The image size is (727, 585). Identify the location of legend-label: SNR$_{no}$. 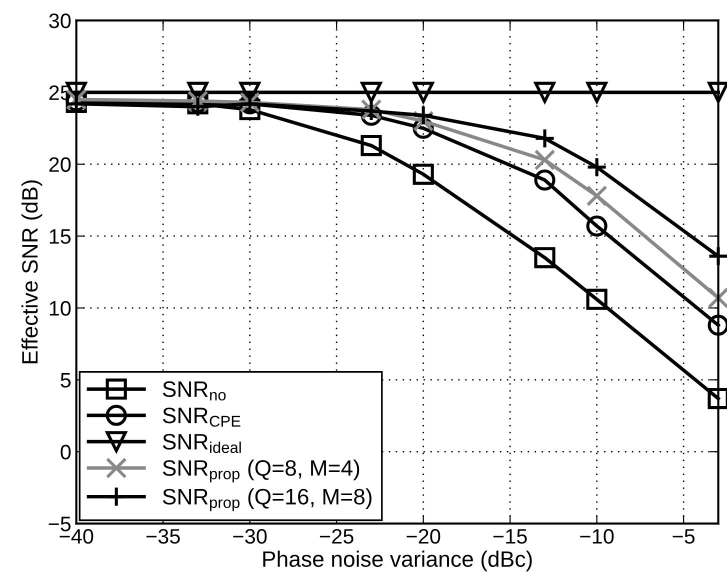
(194, 391).